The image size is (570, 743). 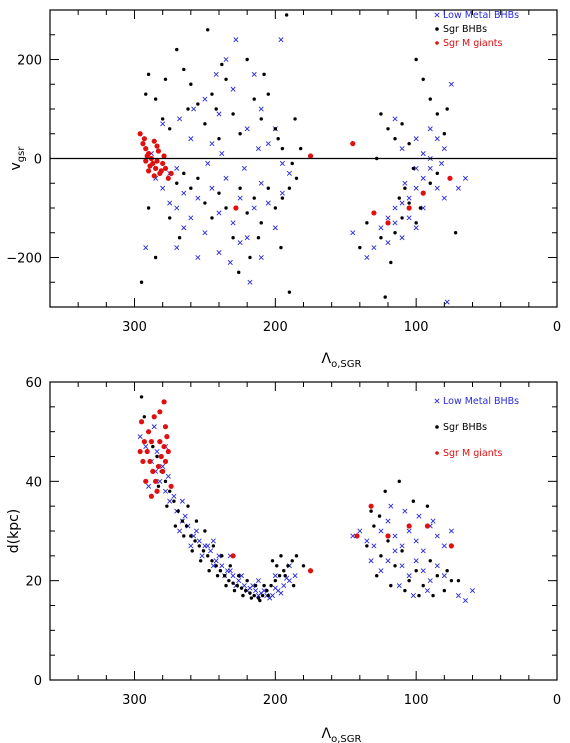 What do you see at coordinates (134, 700) in the screenshot?
I see `x-tick-label: 300` at bounding box center [134, 700].